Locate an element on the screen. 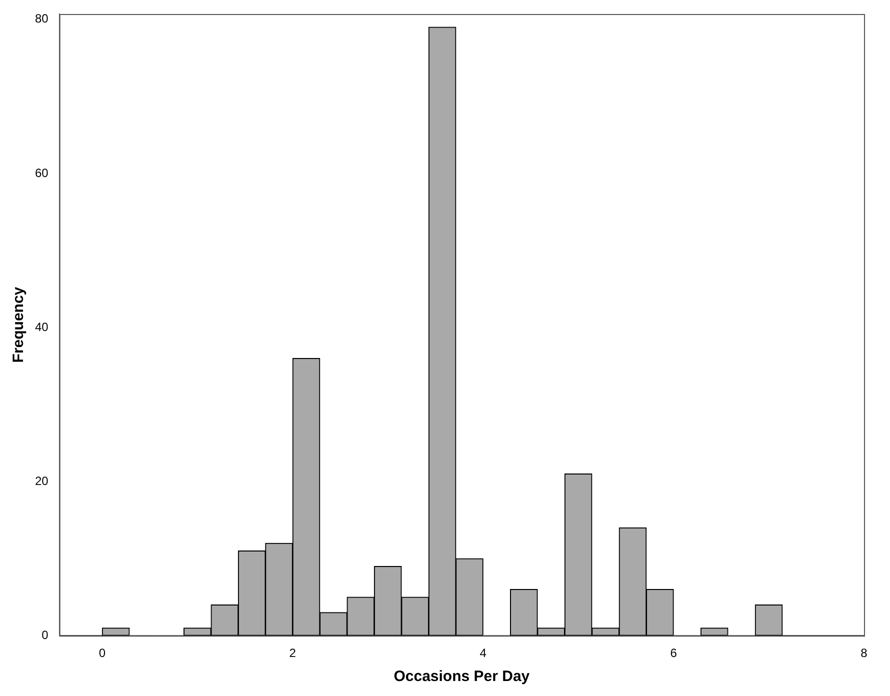 Image resolution: width=890 pixels, height=696 pixels. x-tick-label: 4 is located at coordinates (483, 653).